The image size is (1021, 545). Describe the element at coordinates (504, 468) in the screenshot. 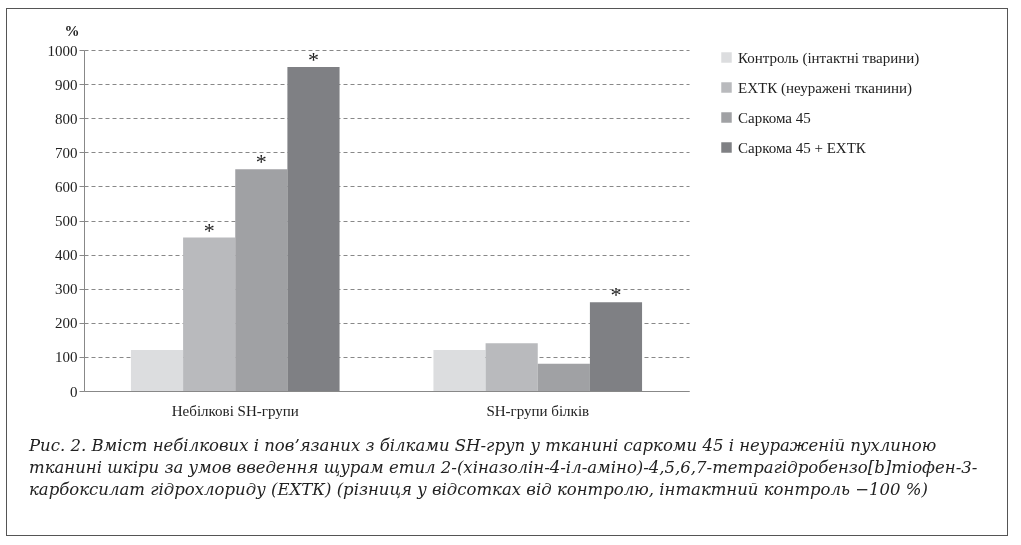

I see `text: Рис. 2. Вміст небілкових і пов’язаних з білками SH-груп у тканині саркоми 45 і неураженій пухлиною тканині шкіри за умов введення щурам етил 2-(хіназолін-4-іл-аміно)-4,5,6,7-тетрагідробензо[b]тіофен-3-карбоксилат гідрохлориду (ЕХТК) (різниця у відсотках від контролю, інтактний контроль −100 %)` at that location.